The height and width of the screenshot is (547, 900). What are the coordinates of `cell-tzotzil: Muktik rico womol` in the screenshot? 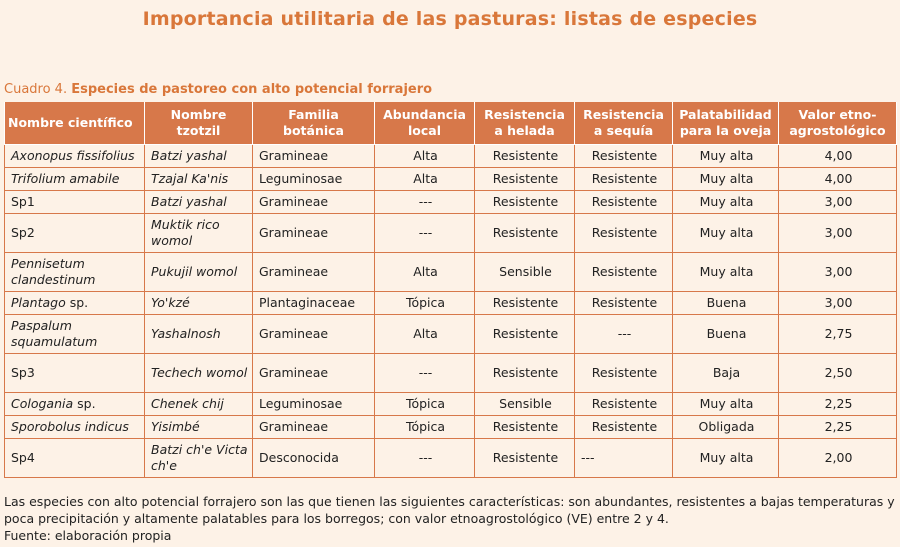 It's located at (198, 233).